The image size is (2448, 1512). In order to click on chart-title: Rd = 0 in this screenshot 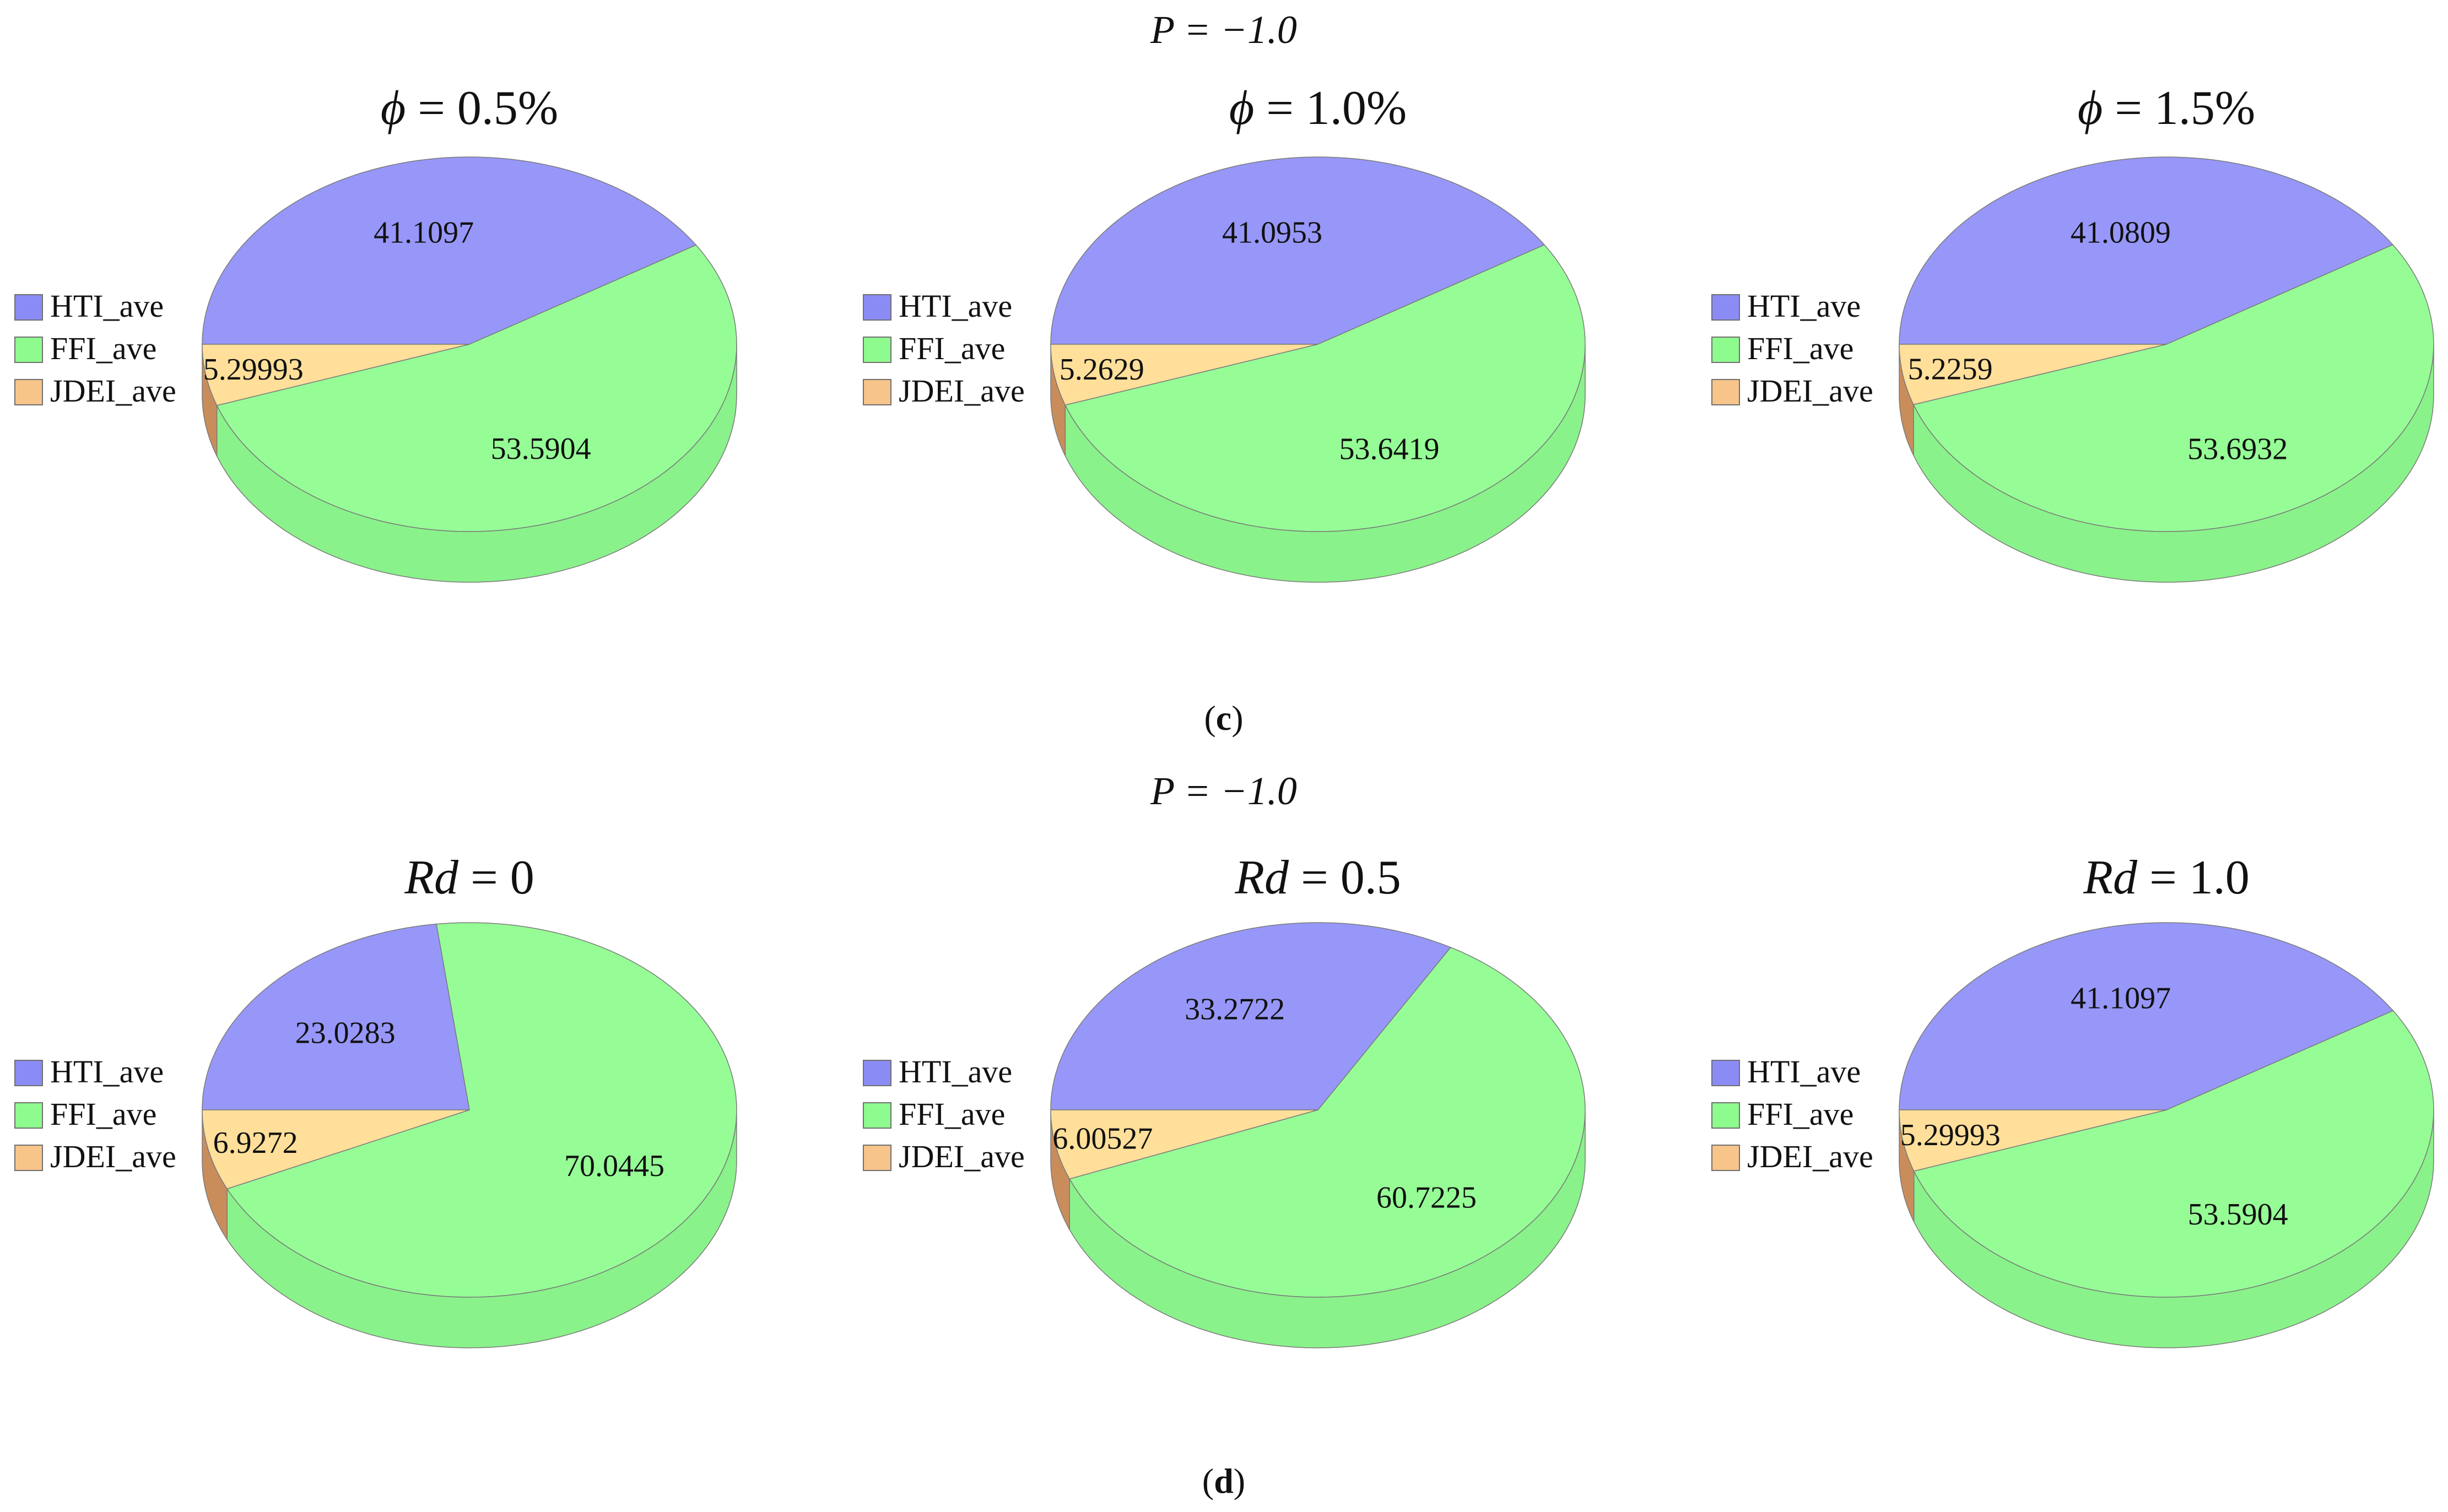, I will do `click(469, 877)`.